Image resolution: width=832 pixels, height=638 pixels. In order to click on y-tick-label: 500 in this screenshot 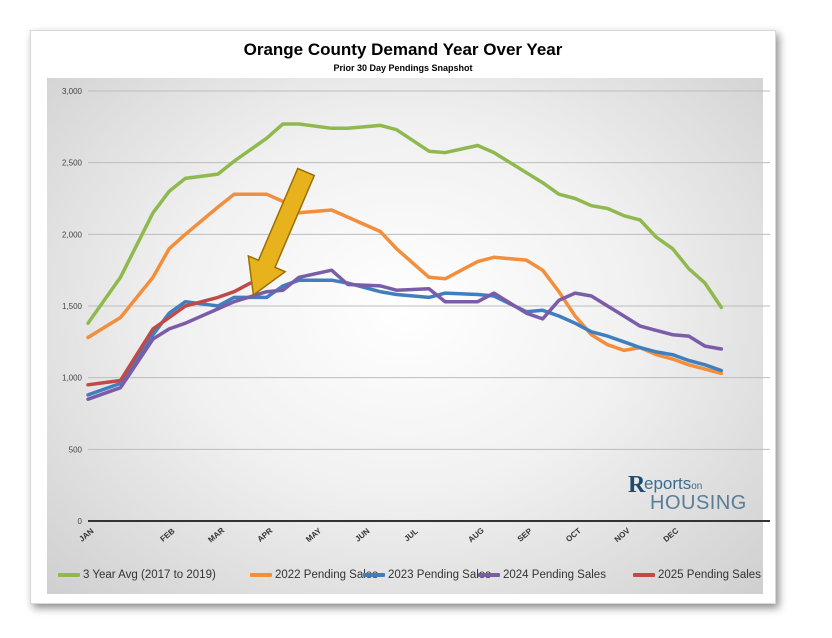, I will do `click(76, 449)`.